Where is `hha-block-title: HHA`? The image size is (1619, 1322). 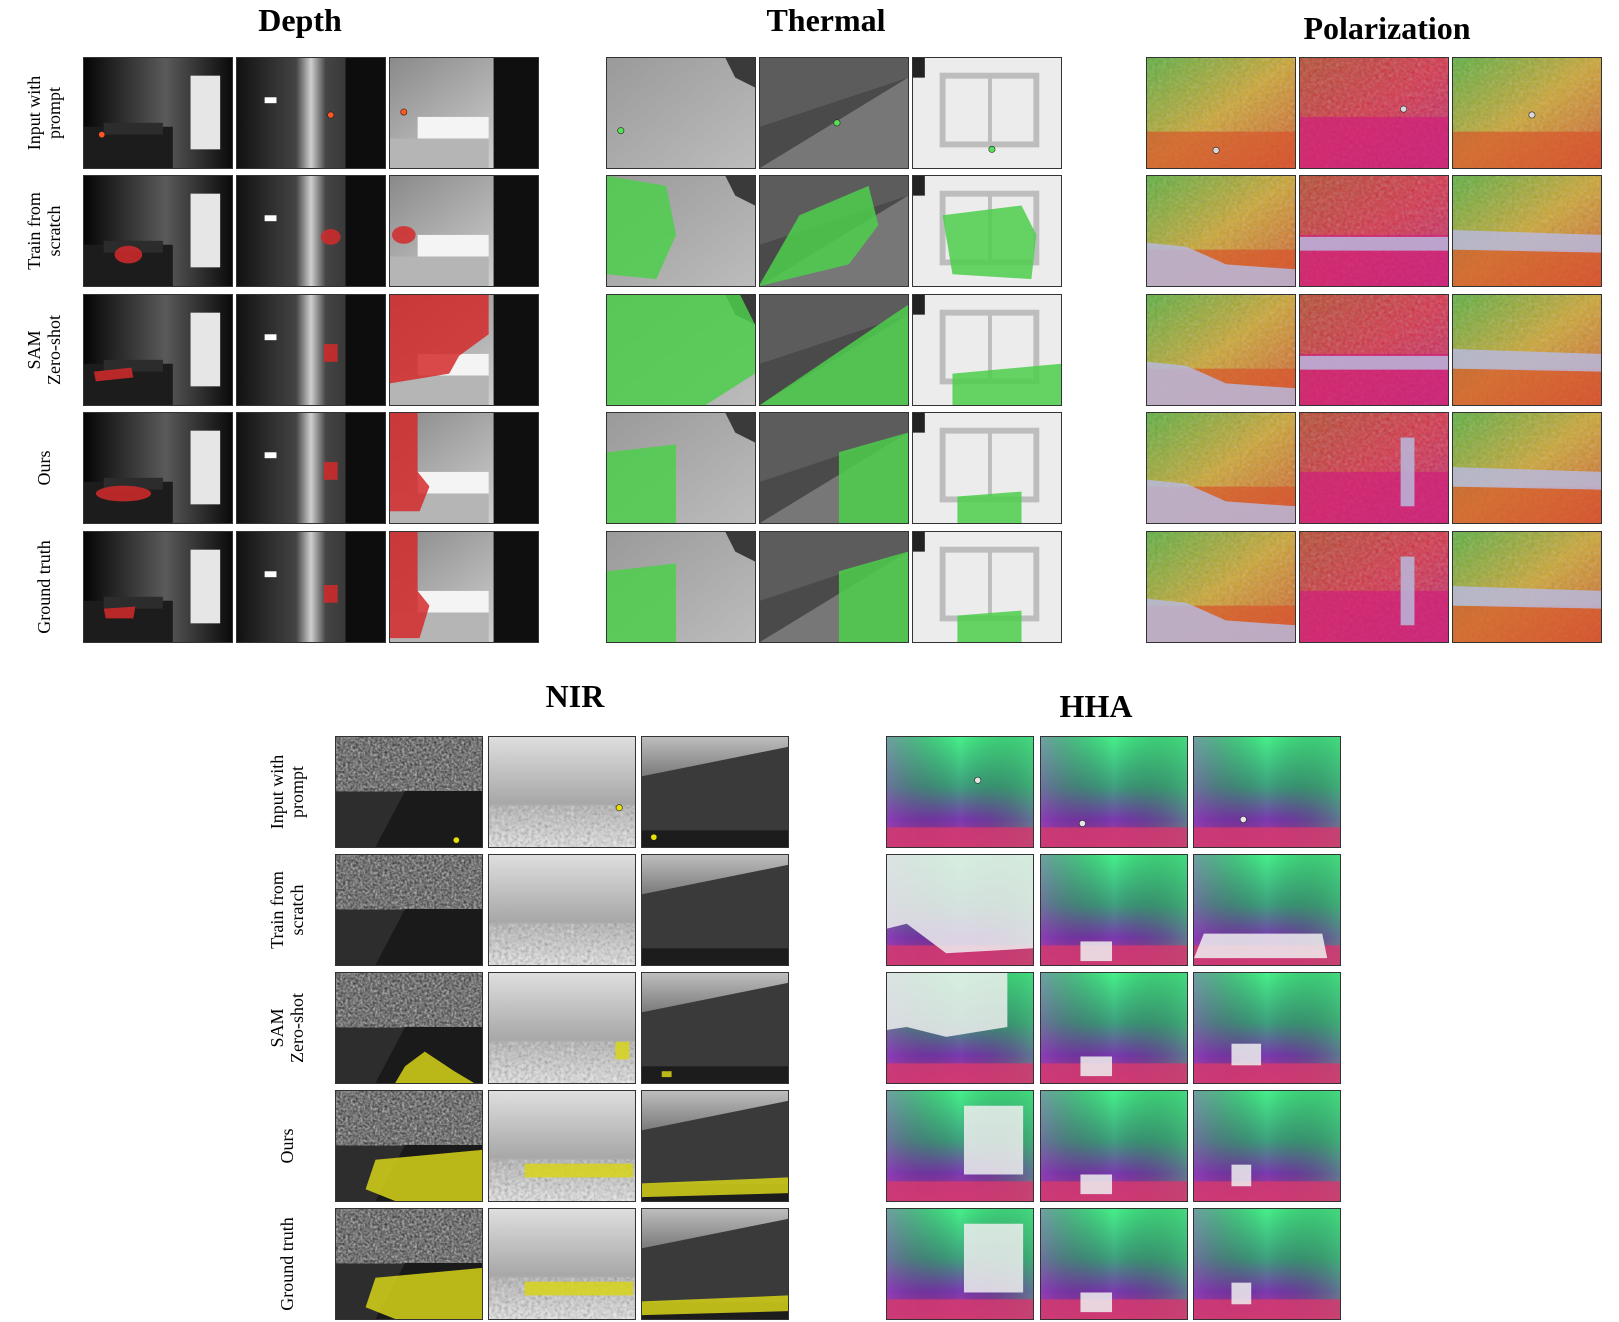
hha-block-title: HHA is located at coordinates (1096, 706).